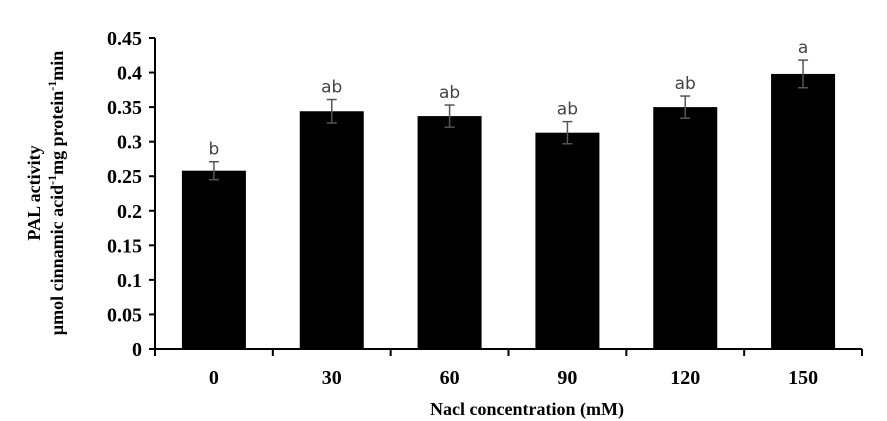  I want to click on x-tick-label: 60, so click(450, 378).